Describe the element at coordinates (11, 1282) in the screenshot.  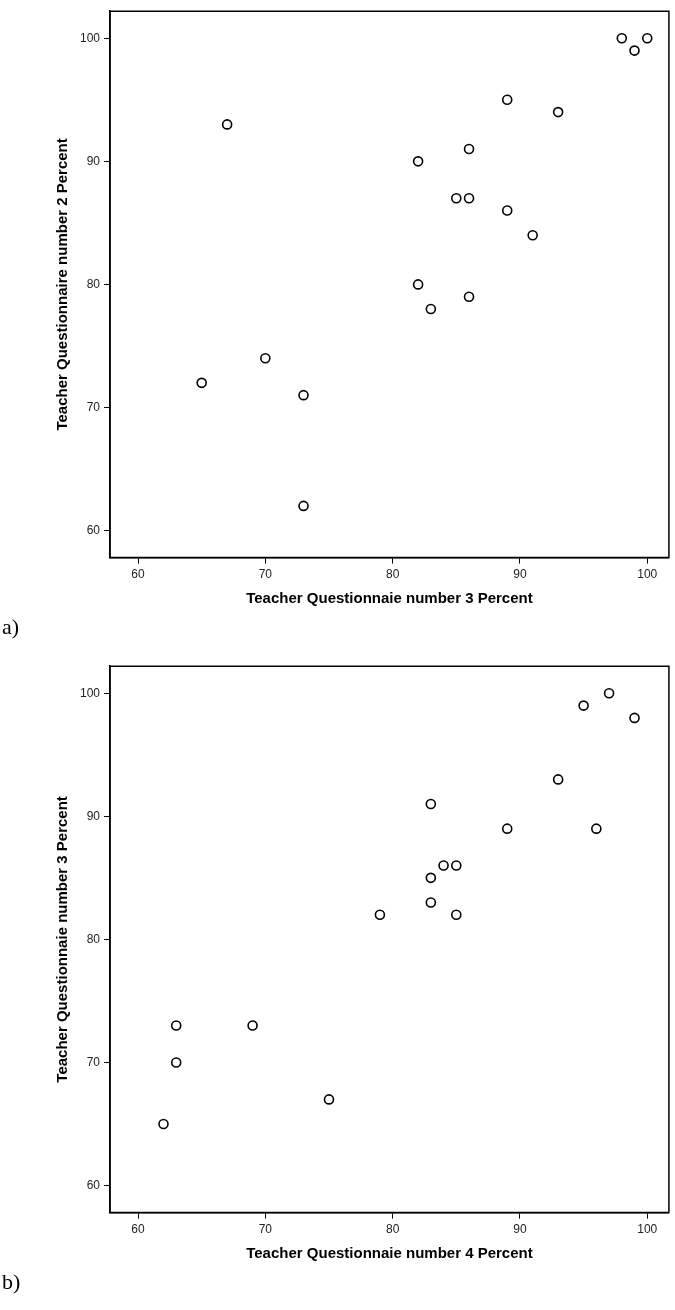
I see `text: b)` at that location.